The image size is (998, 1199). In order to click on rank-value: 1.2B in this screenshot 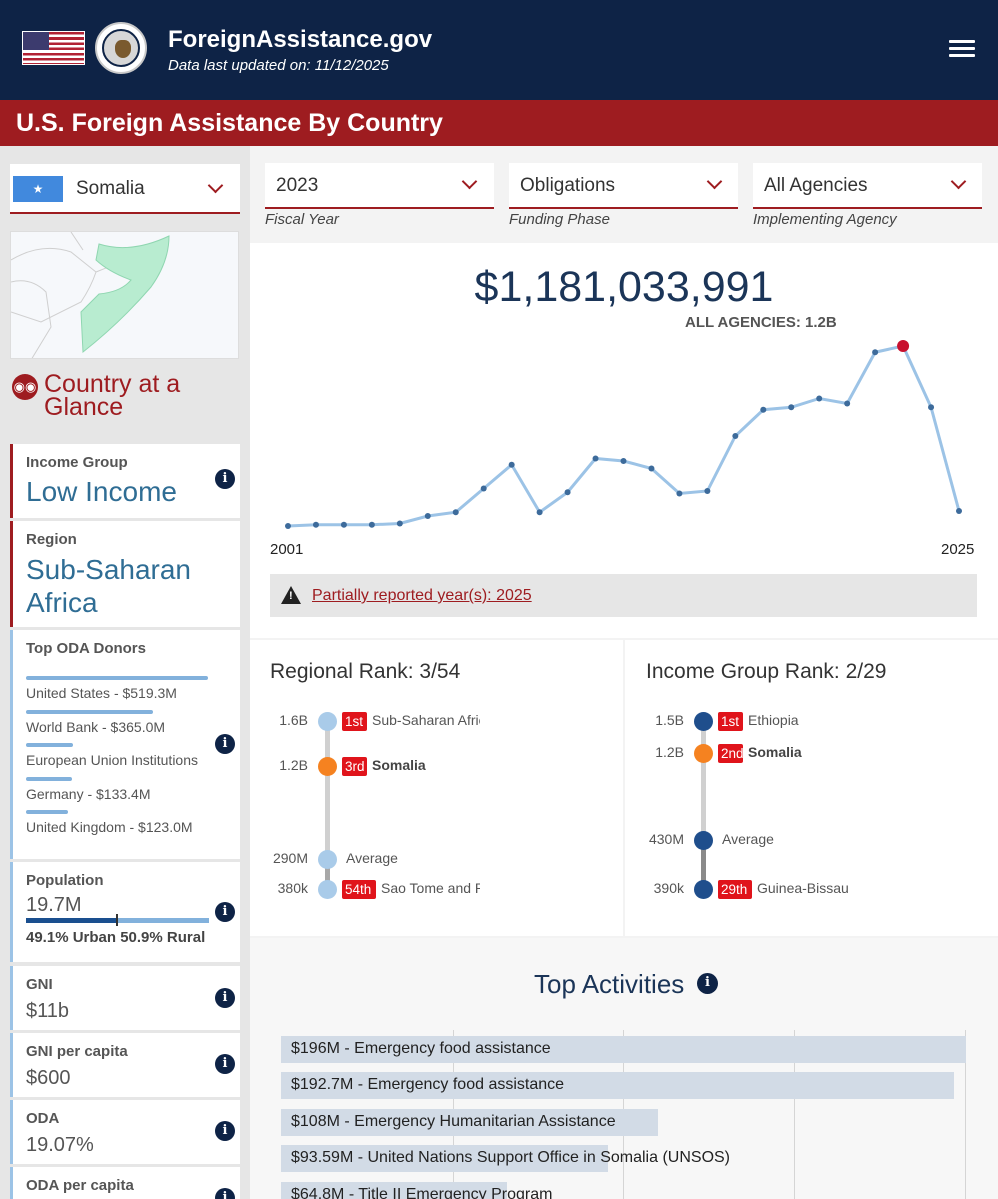, I will do `click(293, 765)`.